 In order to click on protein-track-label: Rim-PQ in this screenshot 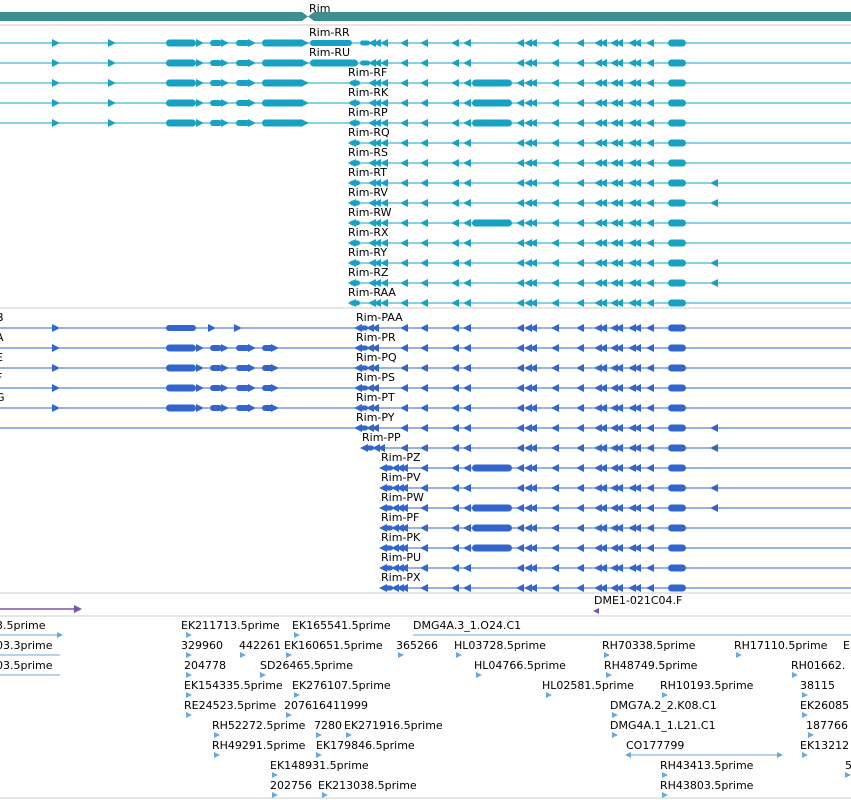, I will do `click(376, 357)`.